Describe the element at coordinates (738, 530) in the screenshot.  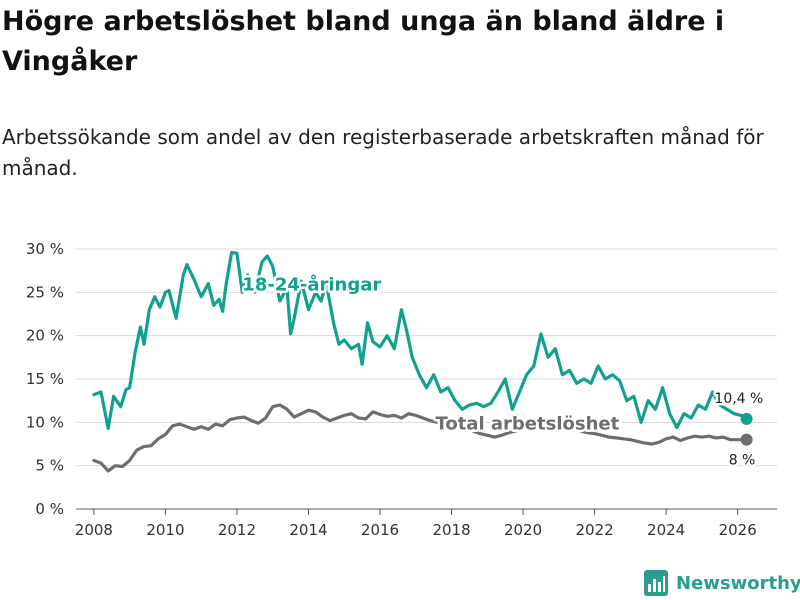
I see `x-tick-label: 2026` at that location.